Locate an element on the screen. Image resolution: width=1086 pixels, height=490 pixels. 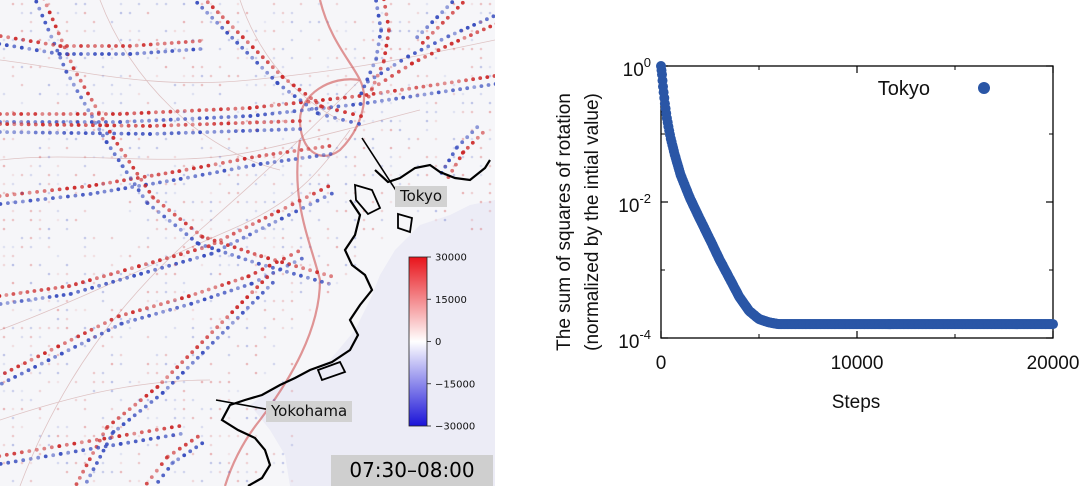
yokohama-callout: Yokohama is located at coordinates (309, 411).